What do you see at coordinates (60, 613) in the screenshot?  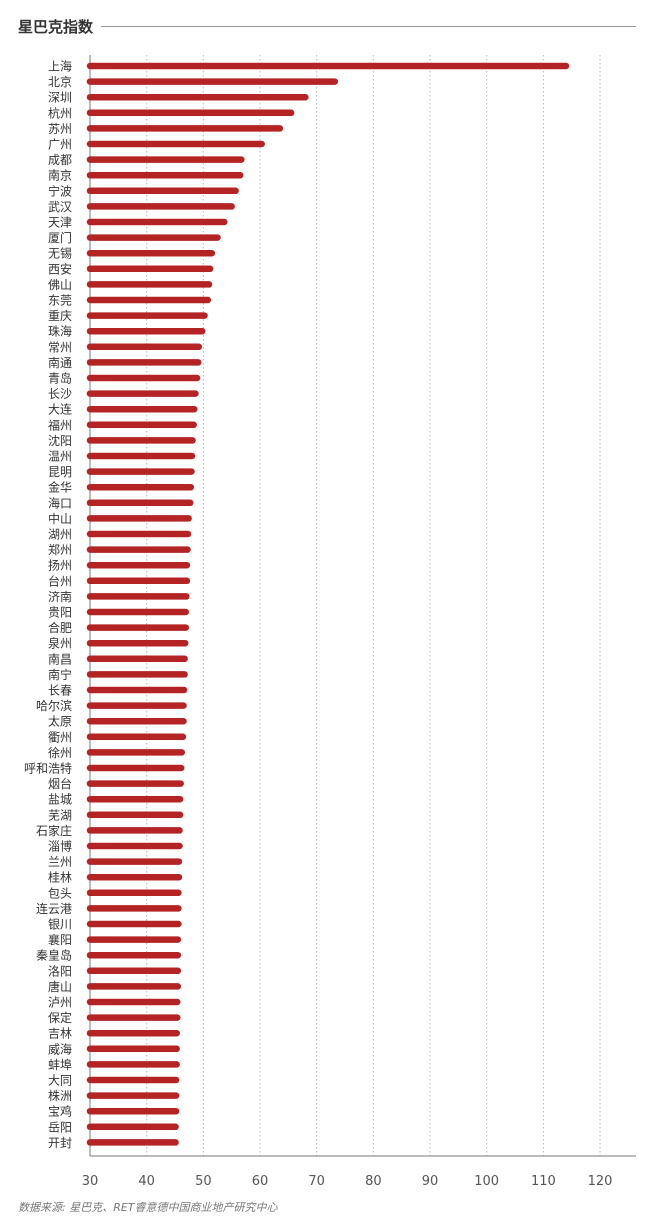 I see `category-label: 贵阳` at bounding box center [60, 613].